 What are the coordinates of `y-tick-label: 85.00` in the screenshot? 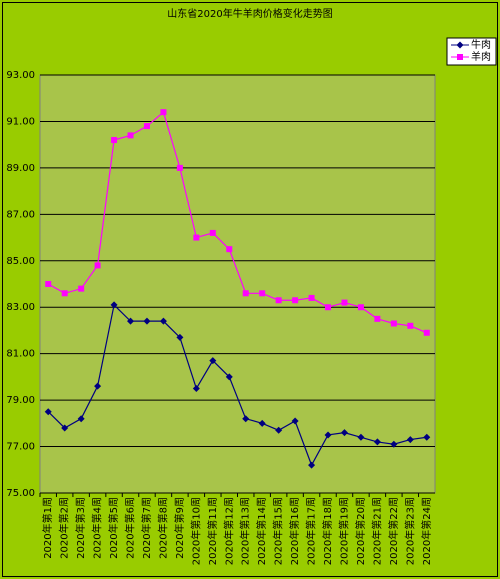 It's located at (20, 261).